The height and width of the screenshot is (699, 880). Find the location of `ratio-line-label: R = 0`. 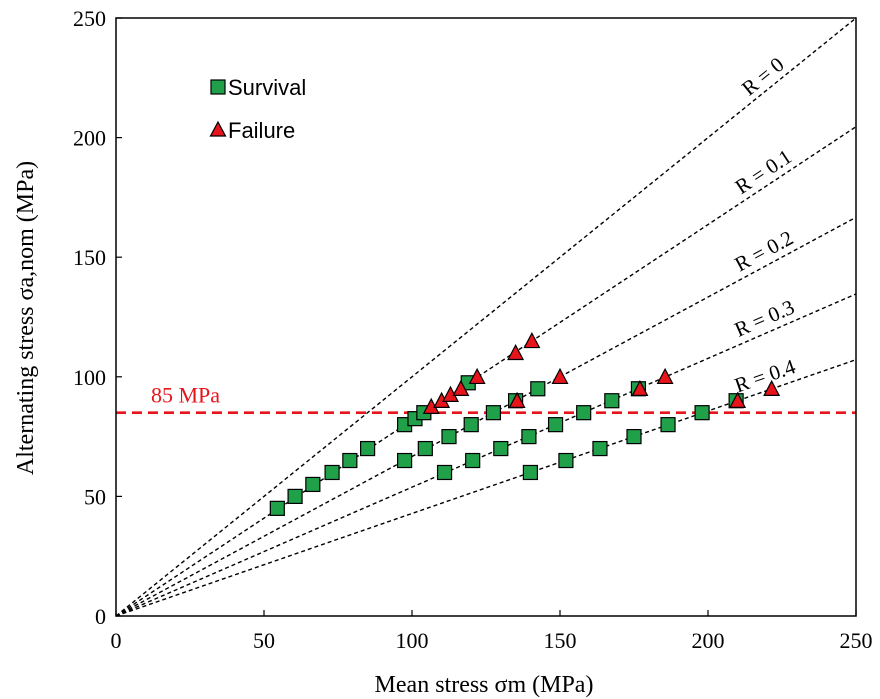

ratio-line-label: R = 0 is located at coordinates (763, 76).